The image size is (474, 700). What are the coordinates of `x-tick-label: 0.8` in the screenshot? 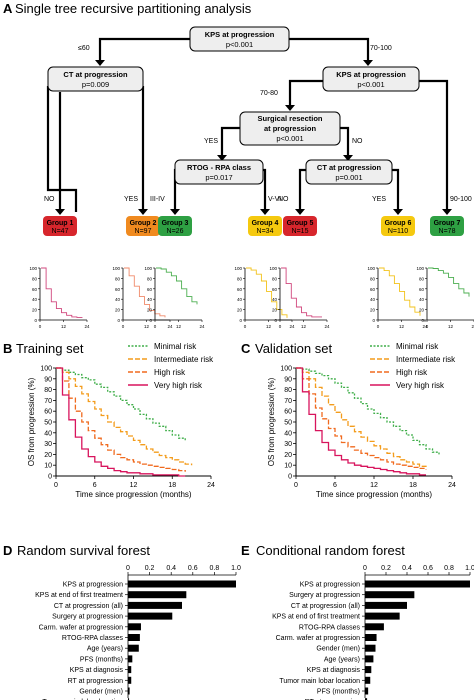 It's located at (449, 568).